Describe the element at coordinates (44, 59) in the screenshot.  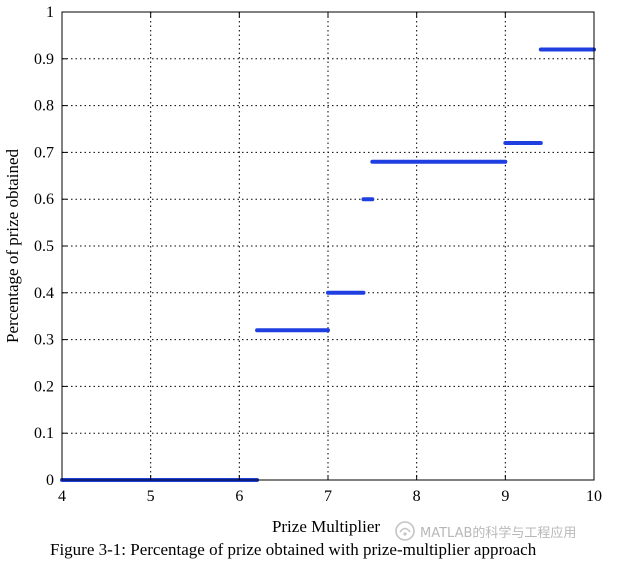
I see `y-tick-label: 0.9` at that location.